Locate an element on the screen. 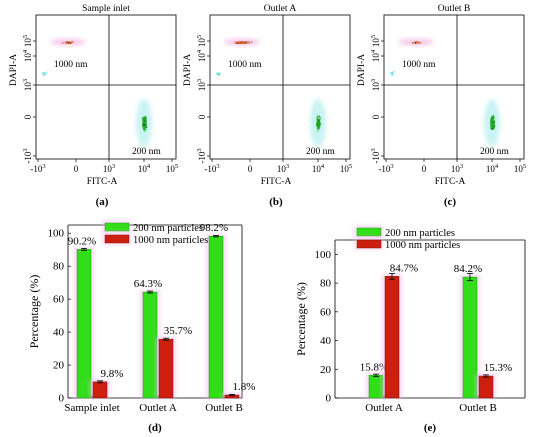 This screenshot has width=550, height=437. bar-1000nm is located at coordinates (100, 390).